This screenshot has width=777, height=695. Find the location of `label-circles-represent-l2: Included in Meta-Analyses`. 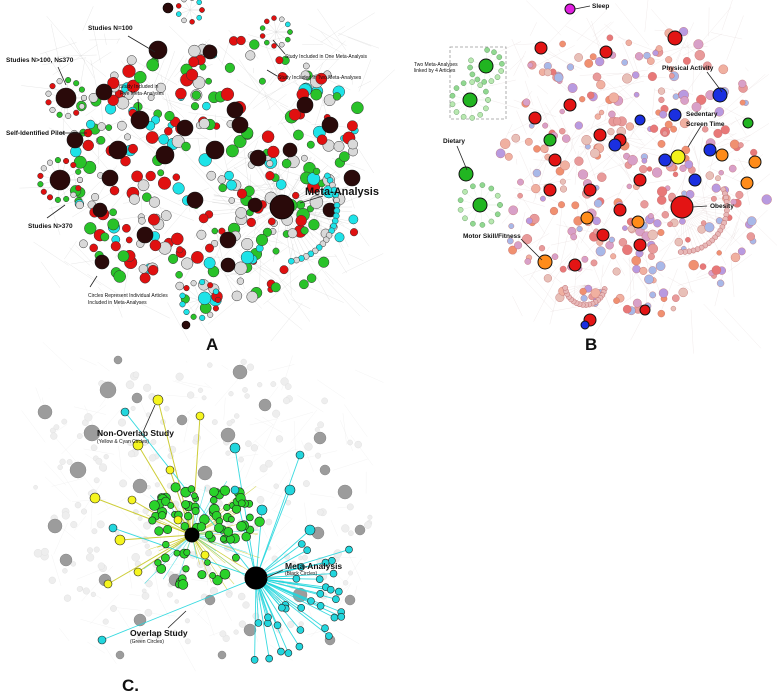

label-circles-represent-l2: Included in Meta-Analyses is located at coordinates (117, 303).